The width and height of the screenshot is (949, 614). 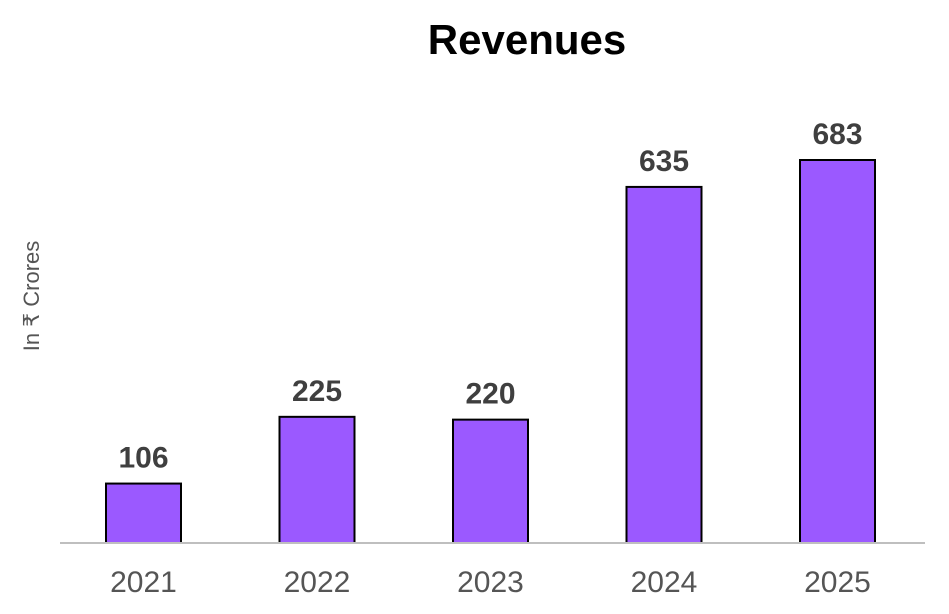 I want to click on data-label-2022: 225, so click(x=317, y=391).